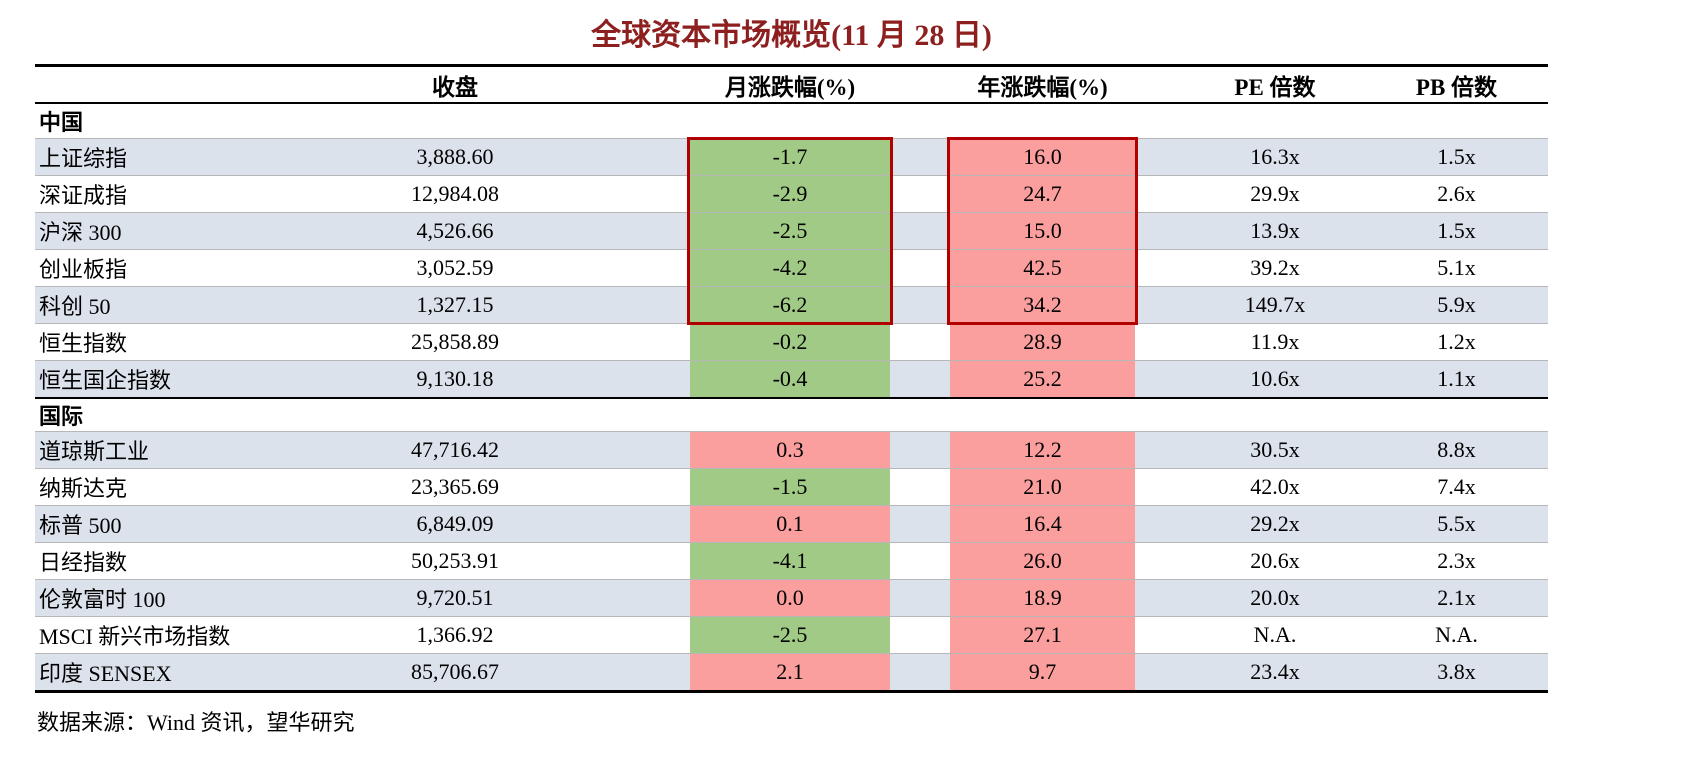 The width and height of the screenshot is (1681, 769). What do you see at coordinates (83, 562) in the screenshot?
I see `cell-index-name: 日经指数` at bounding box center [83, 562].